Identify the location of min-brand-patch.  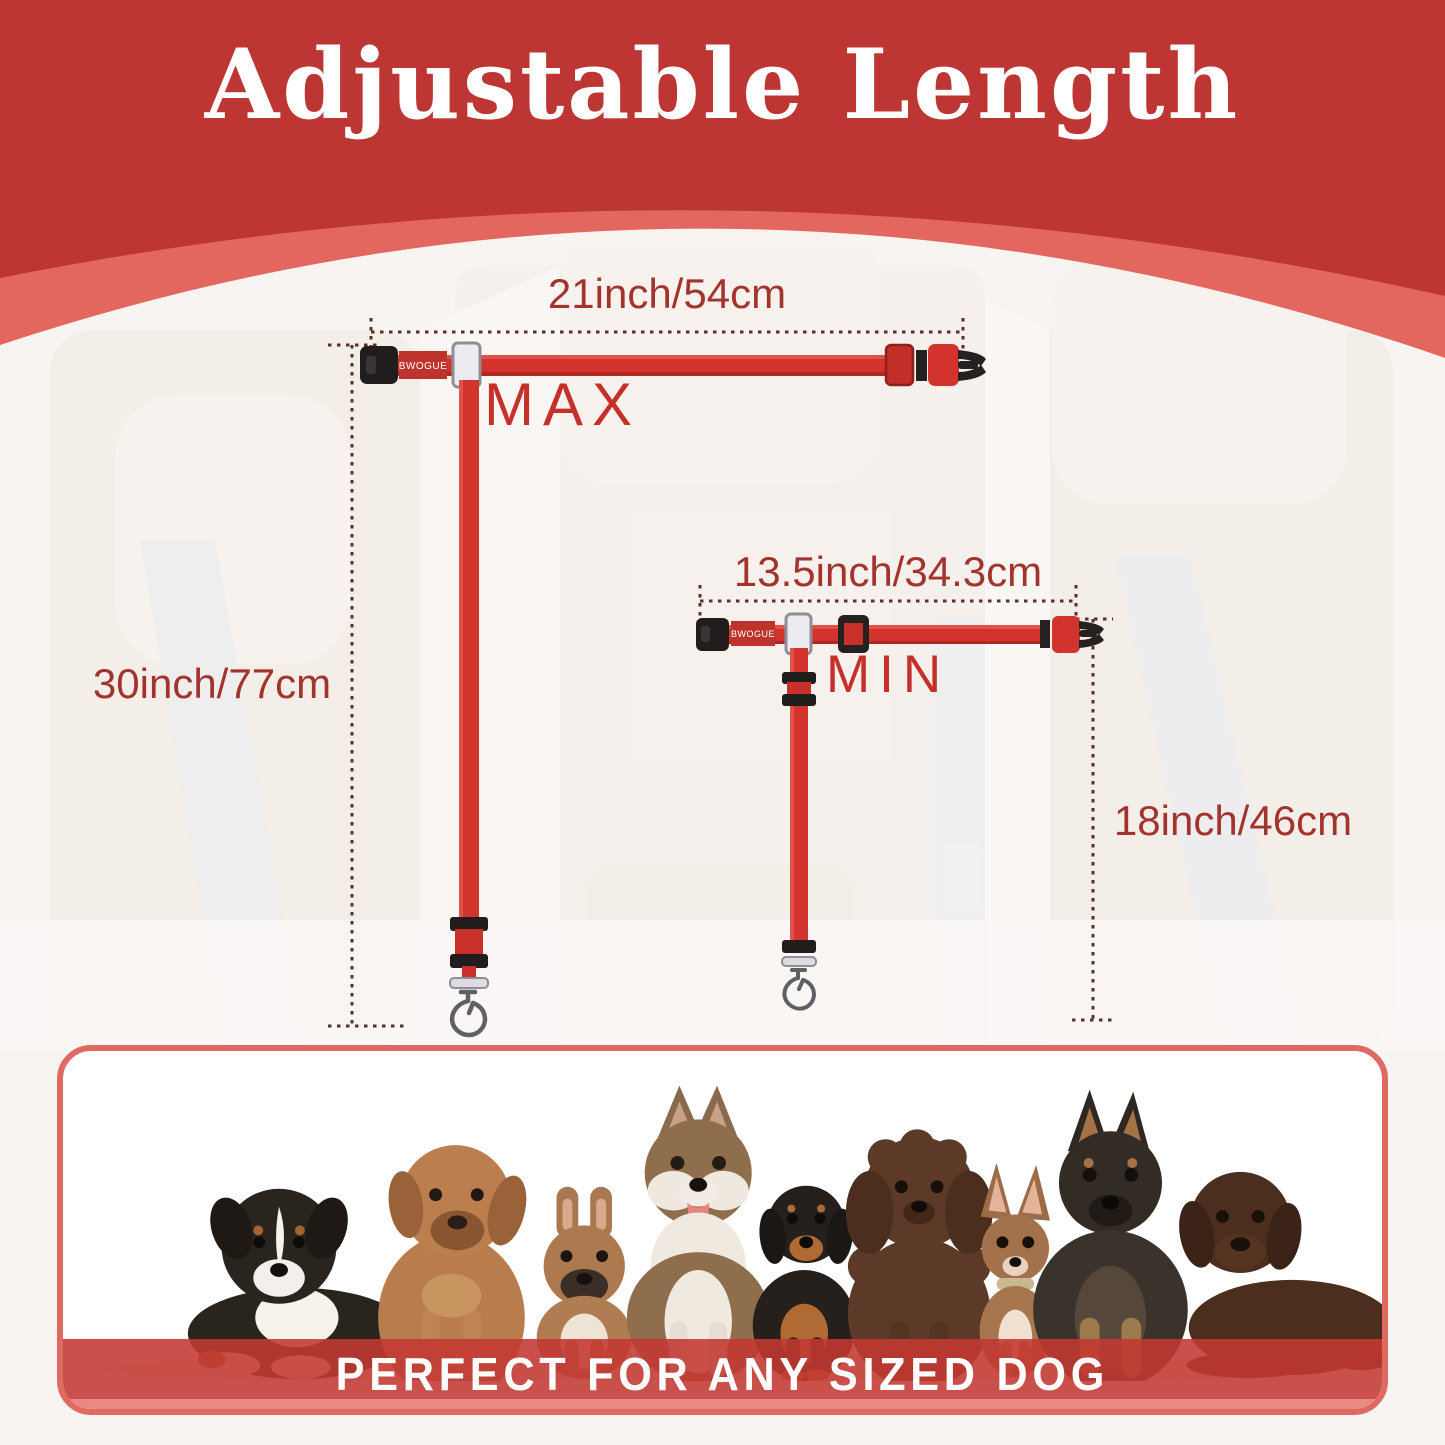
(753, 633).